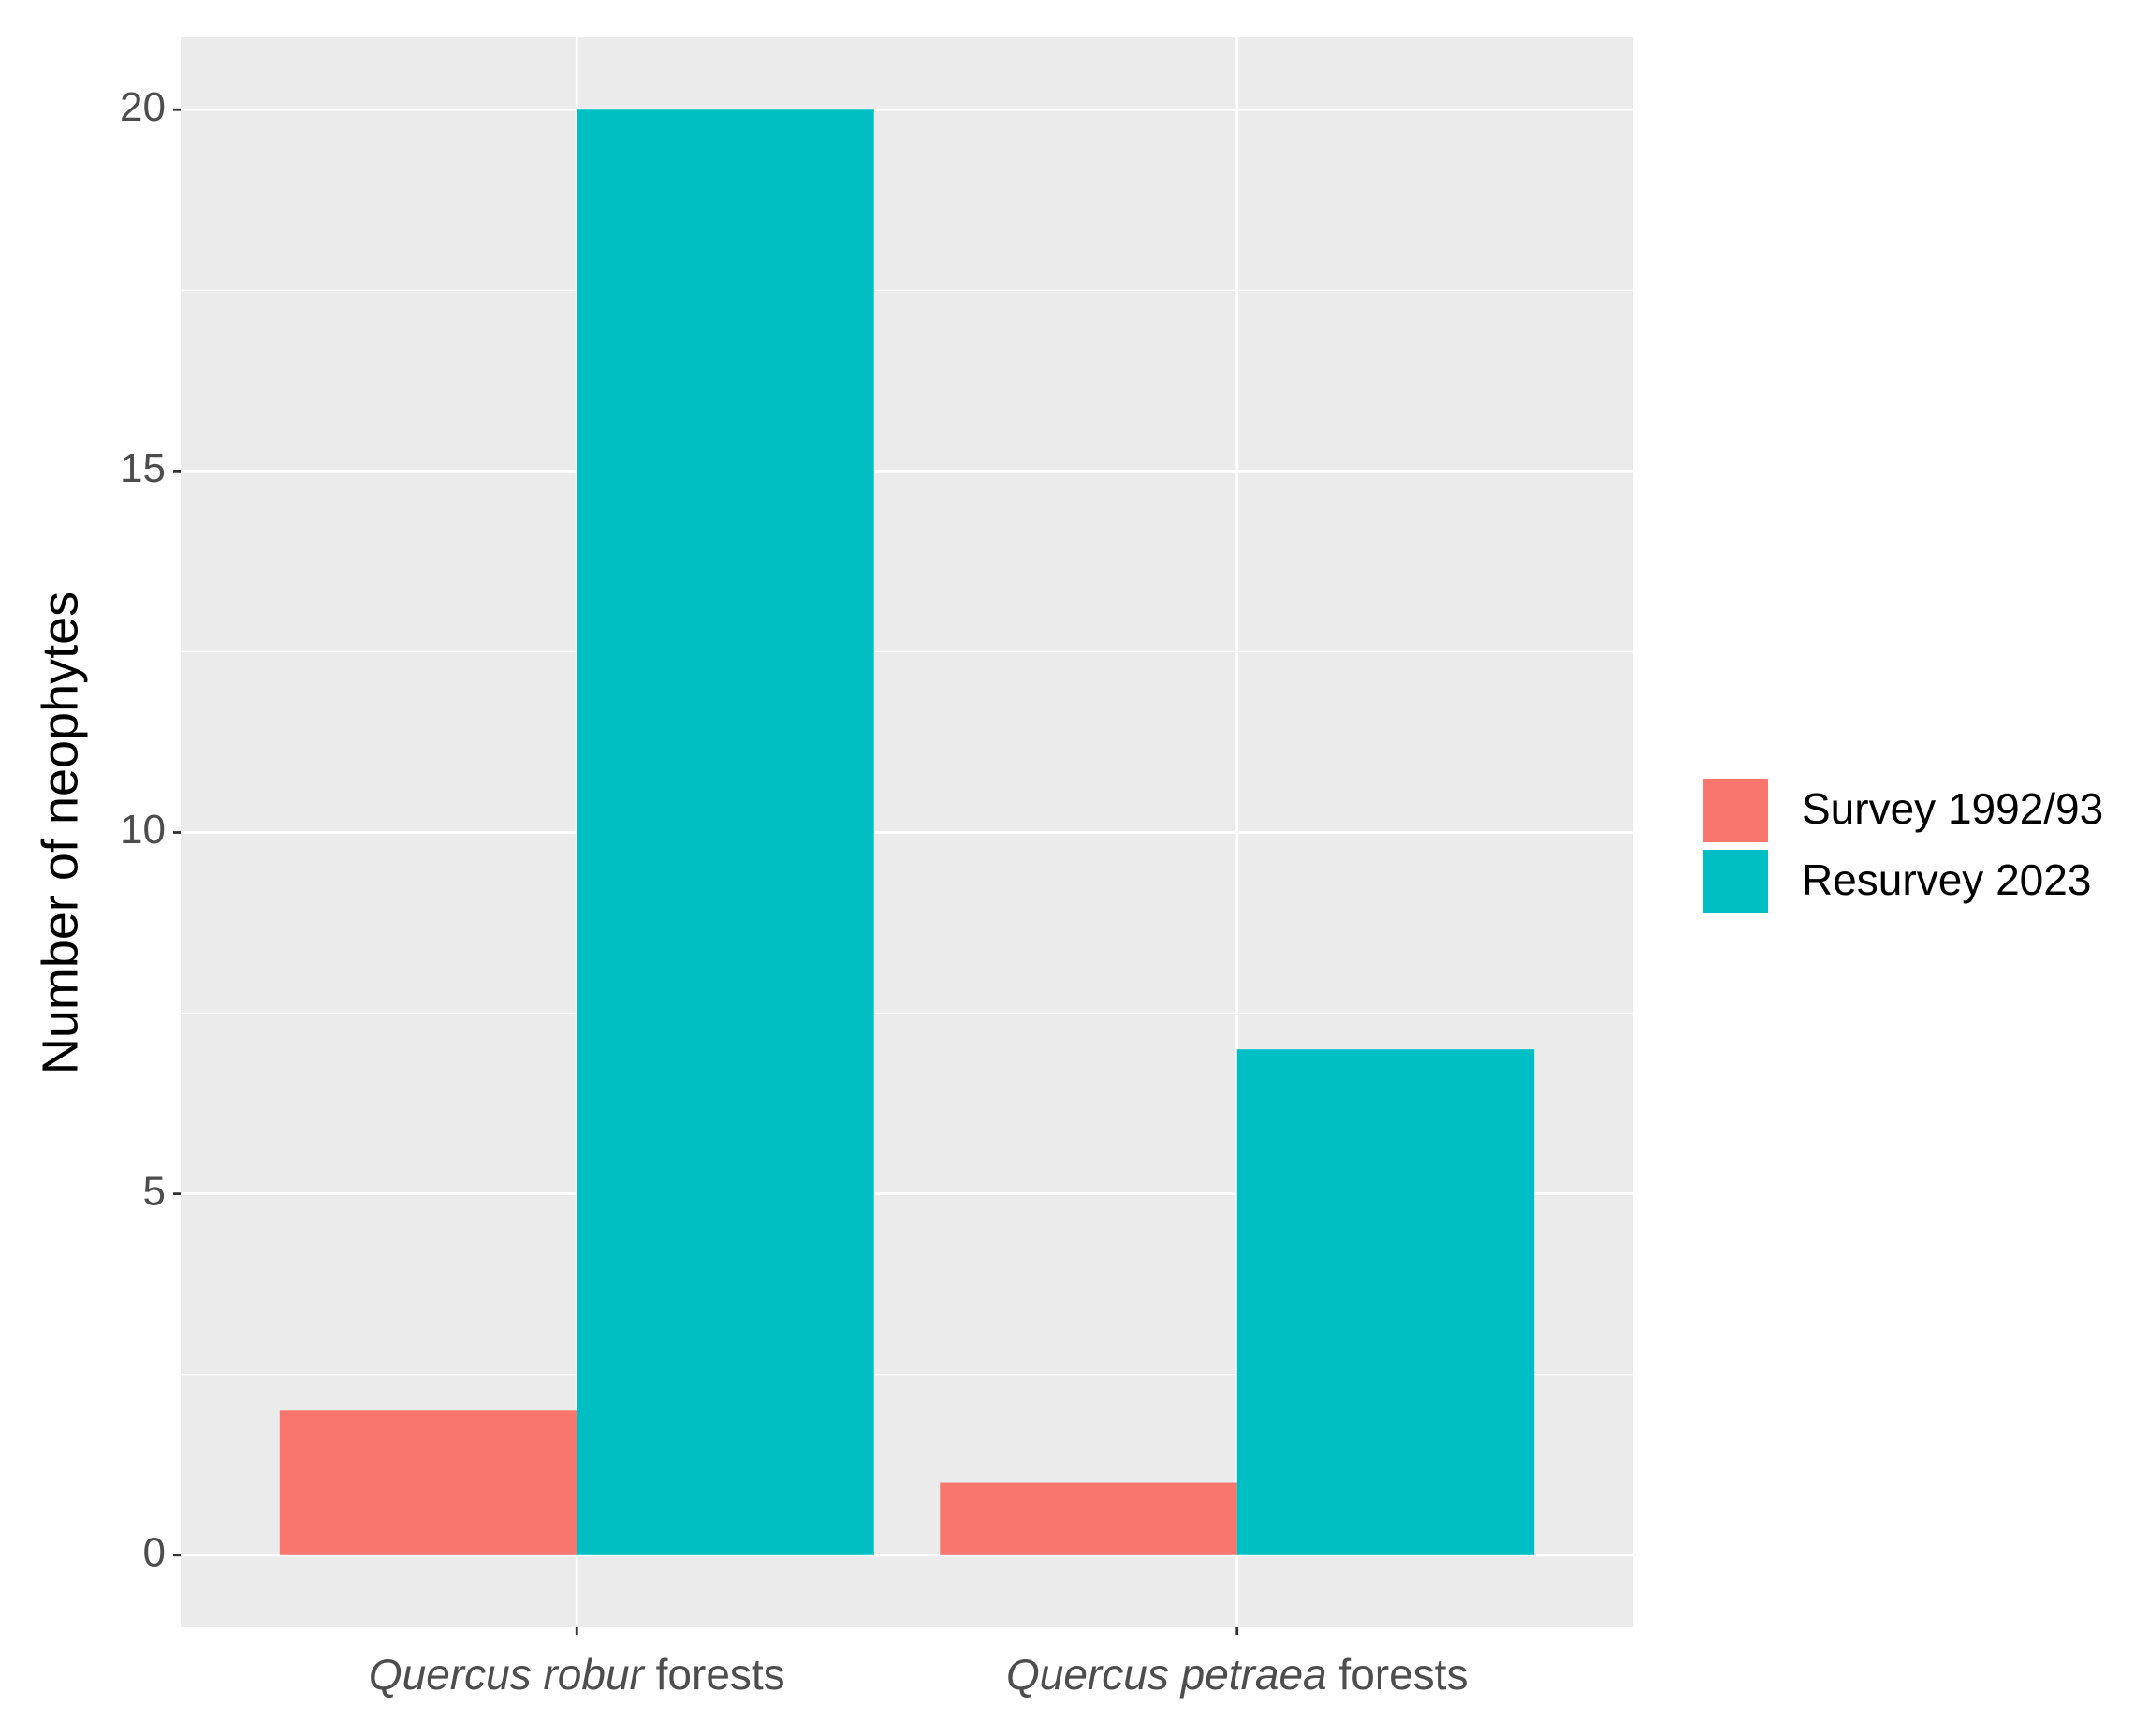  What do you see at coordinates (1947, 879) in the screenshot?
I see `legend-label: Resurvey 2023` at bounding box center [1947, 879].